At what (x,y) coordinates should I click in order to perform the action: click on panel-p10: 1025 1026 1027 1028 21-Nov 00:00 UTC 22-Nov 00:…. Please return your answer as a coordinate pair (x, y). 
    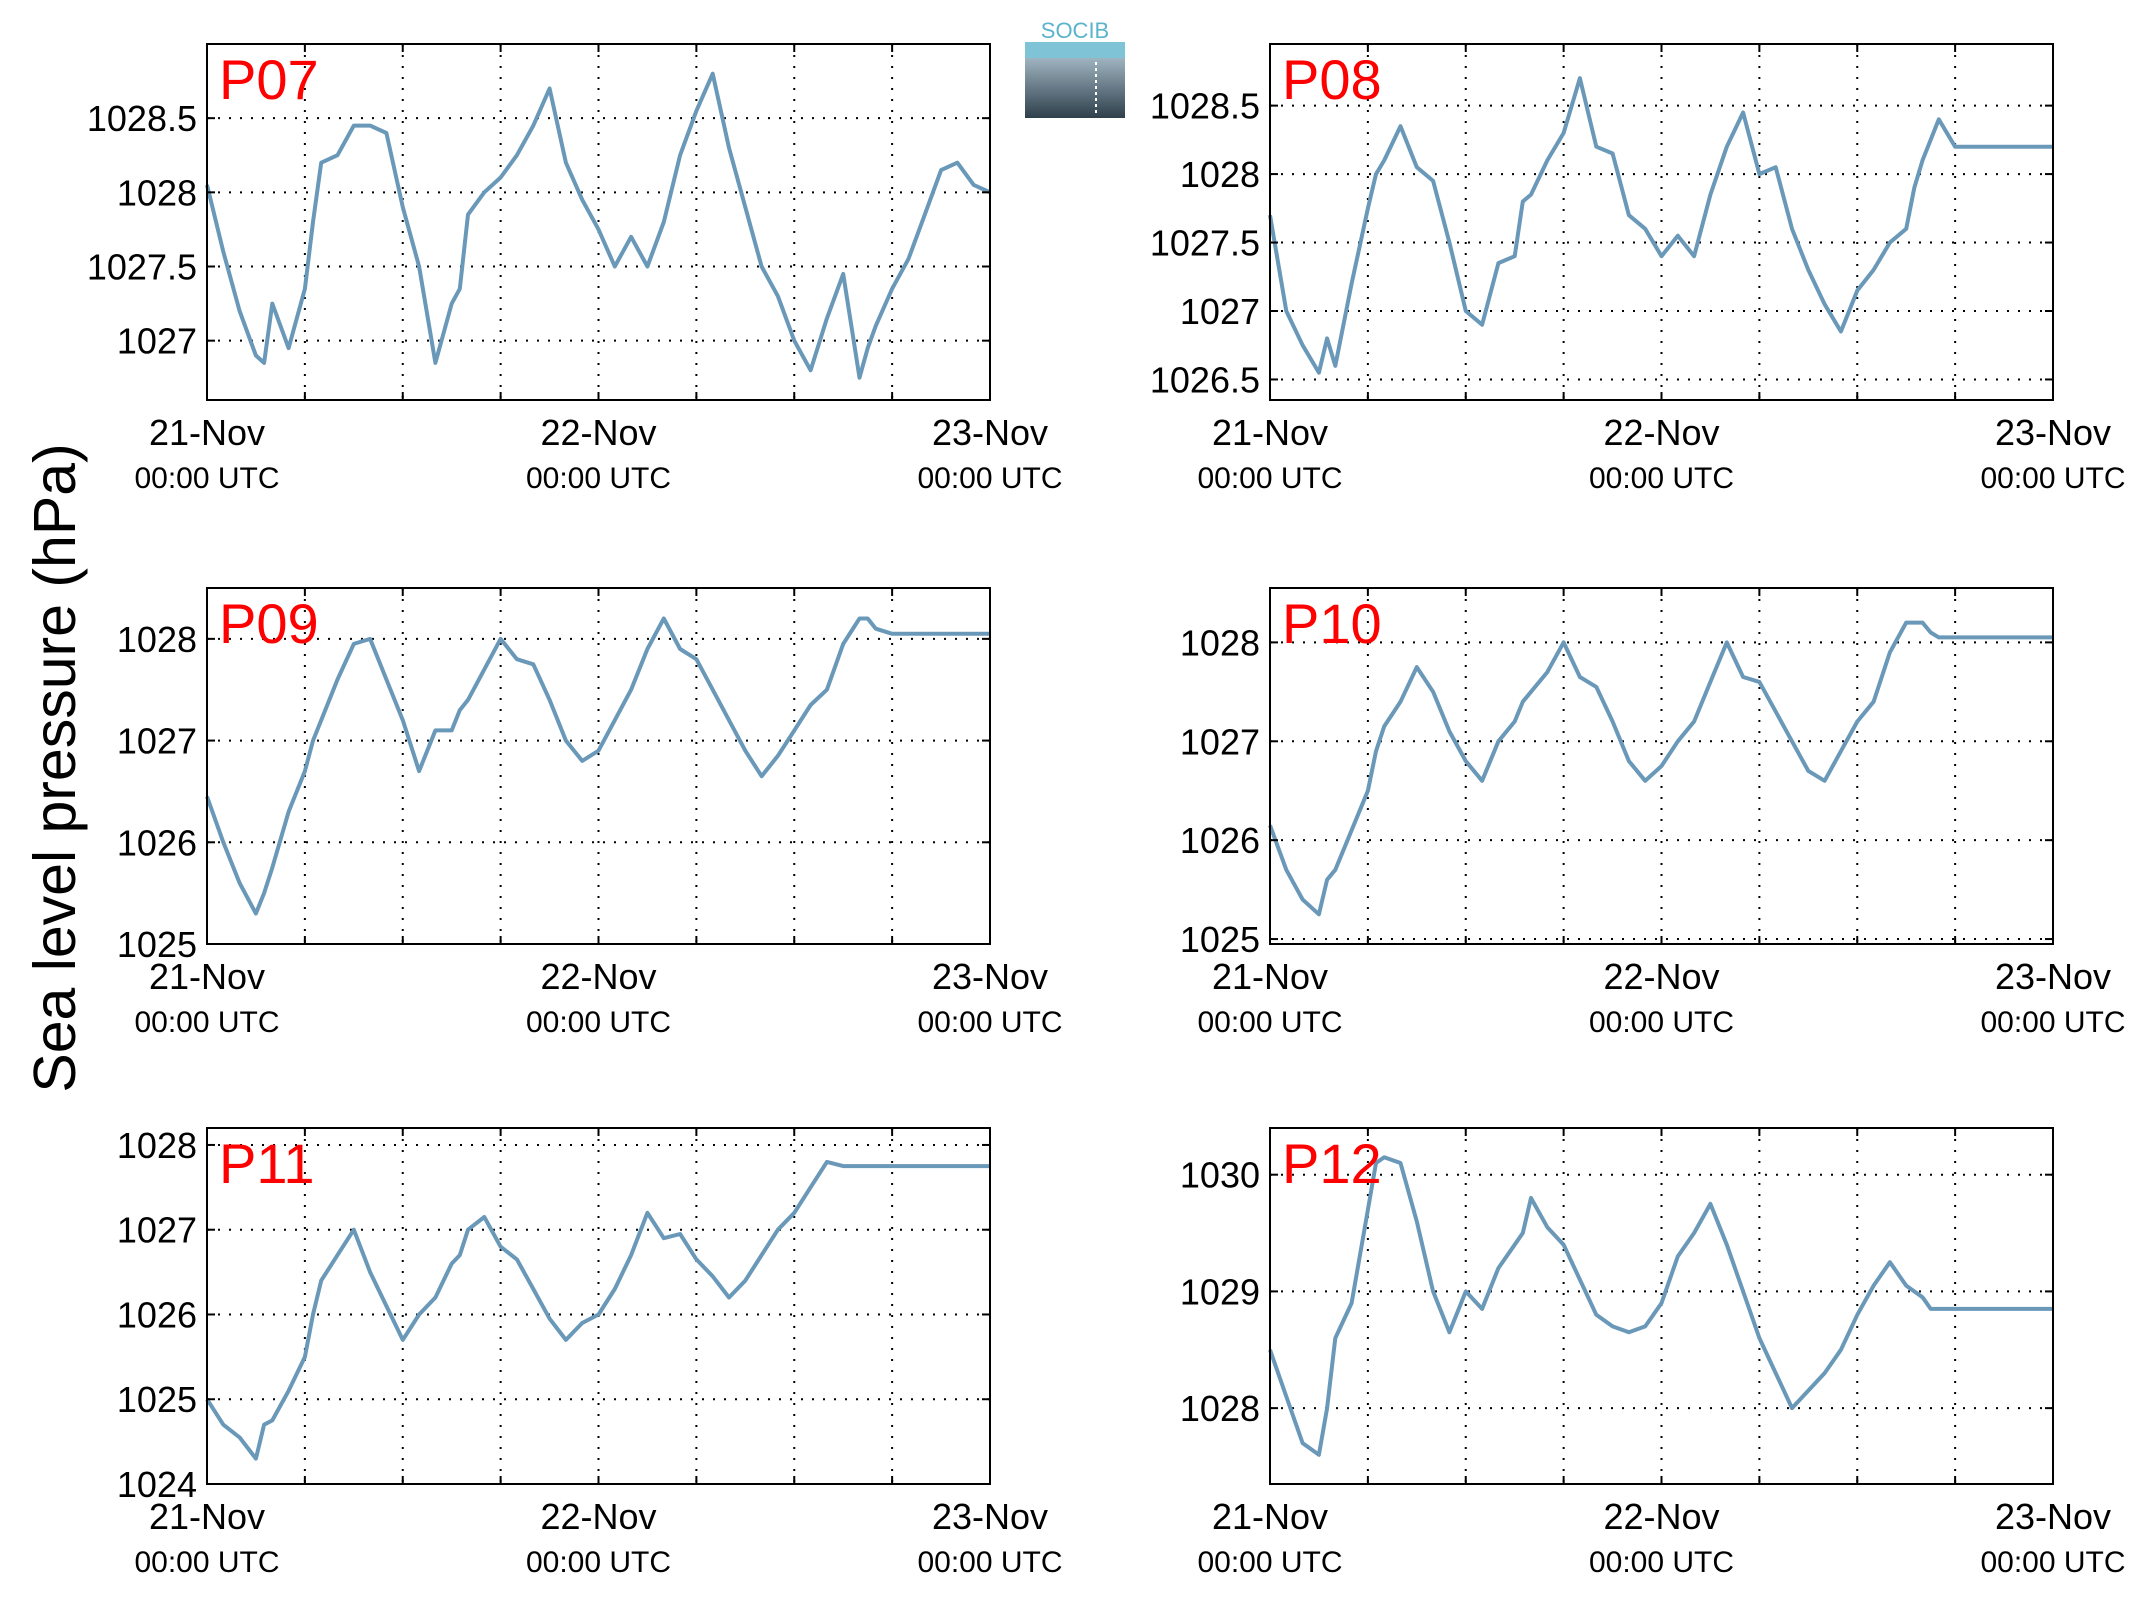
    Looking at the image, I should click on (1653, 813).